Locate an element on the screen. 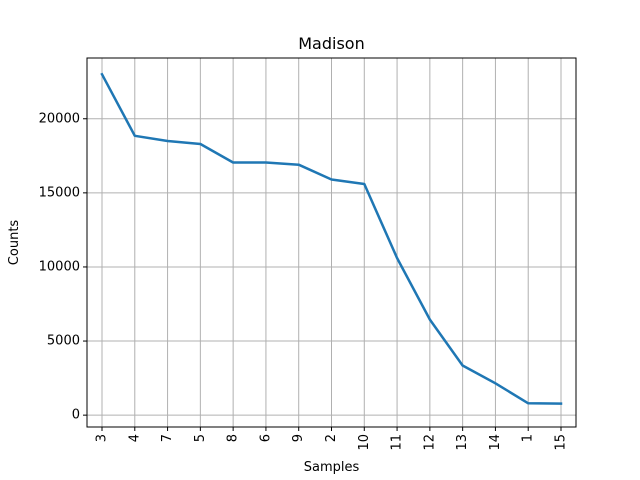 The image size is (640, 480). x-tick-label: 1 is located at coordinates (528, 438).